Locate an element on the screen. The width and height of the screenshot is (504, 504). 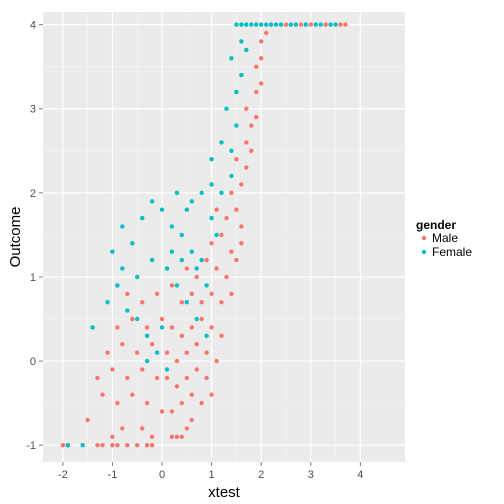
y-axis-ticks: -1 0 1 2 3 4 is located at coordinates (34, 236).